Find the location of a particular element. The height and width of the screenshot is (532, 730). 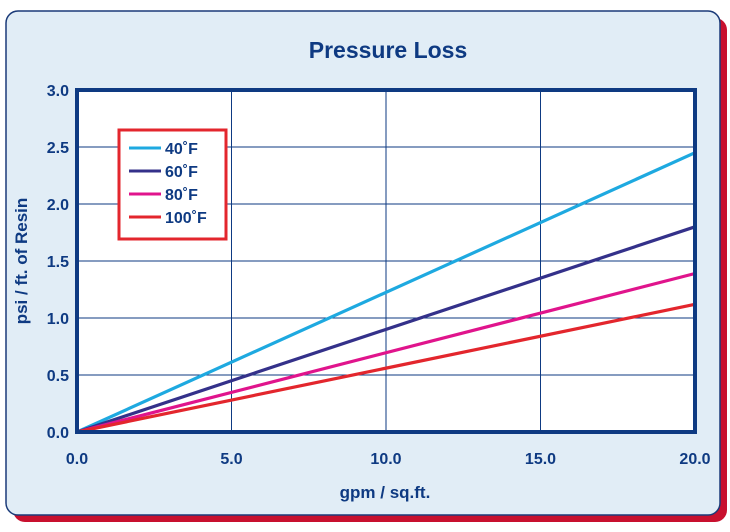

x-axis-label: gpm / sq.ft. is located at coordinates (385, 492).